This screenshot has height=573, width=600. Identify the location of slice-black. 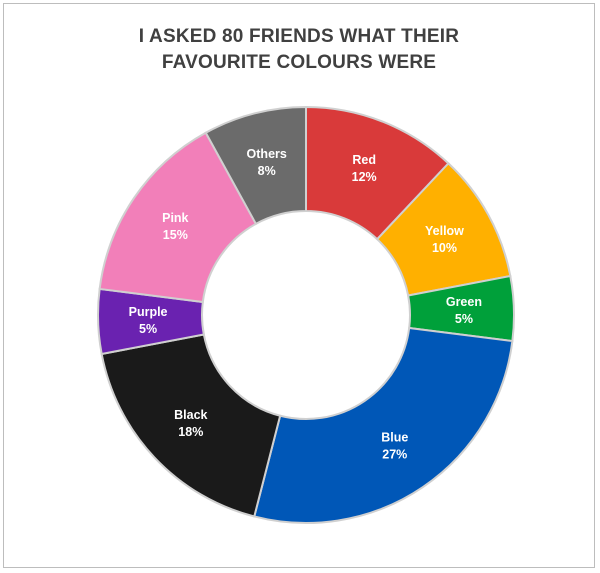
(191, 425).